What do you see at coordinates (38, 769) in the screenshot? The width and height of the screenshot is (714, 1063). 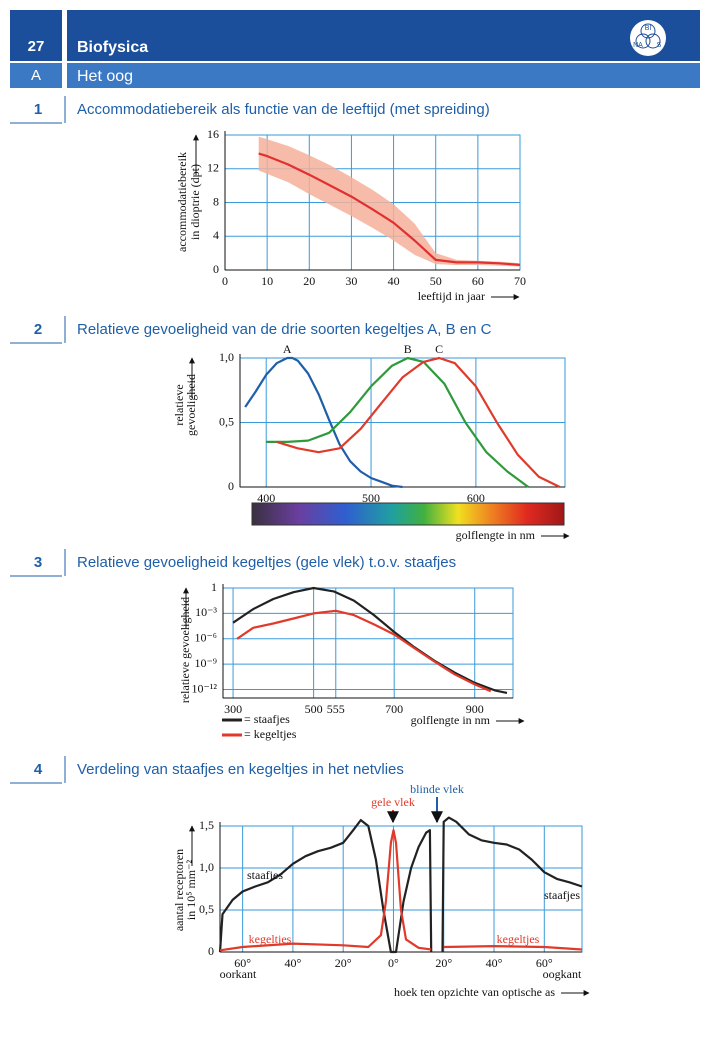 I see `section-number: 4` at bounding box center [38, 769].